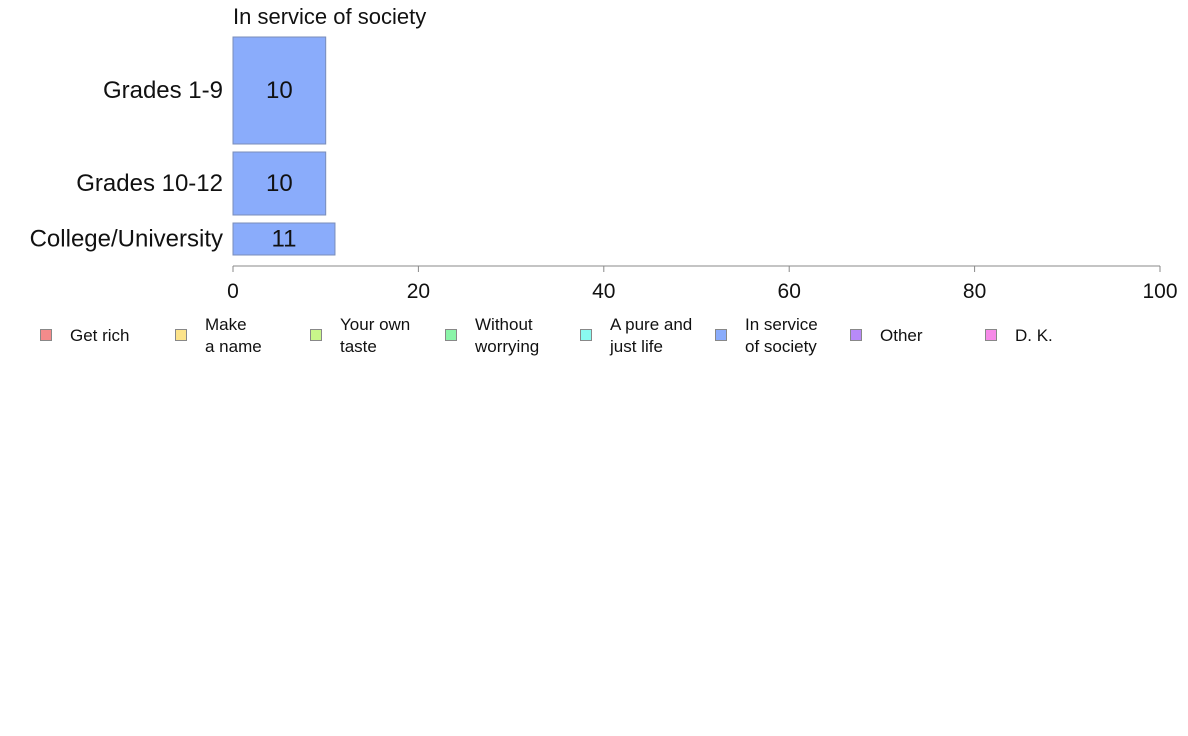 The height and width of the screenshot is (736, 1188). I want to click on x-tick-label: 100, so click(1159, 291).